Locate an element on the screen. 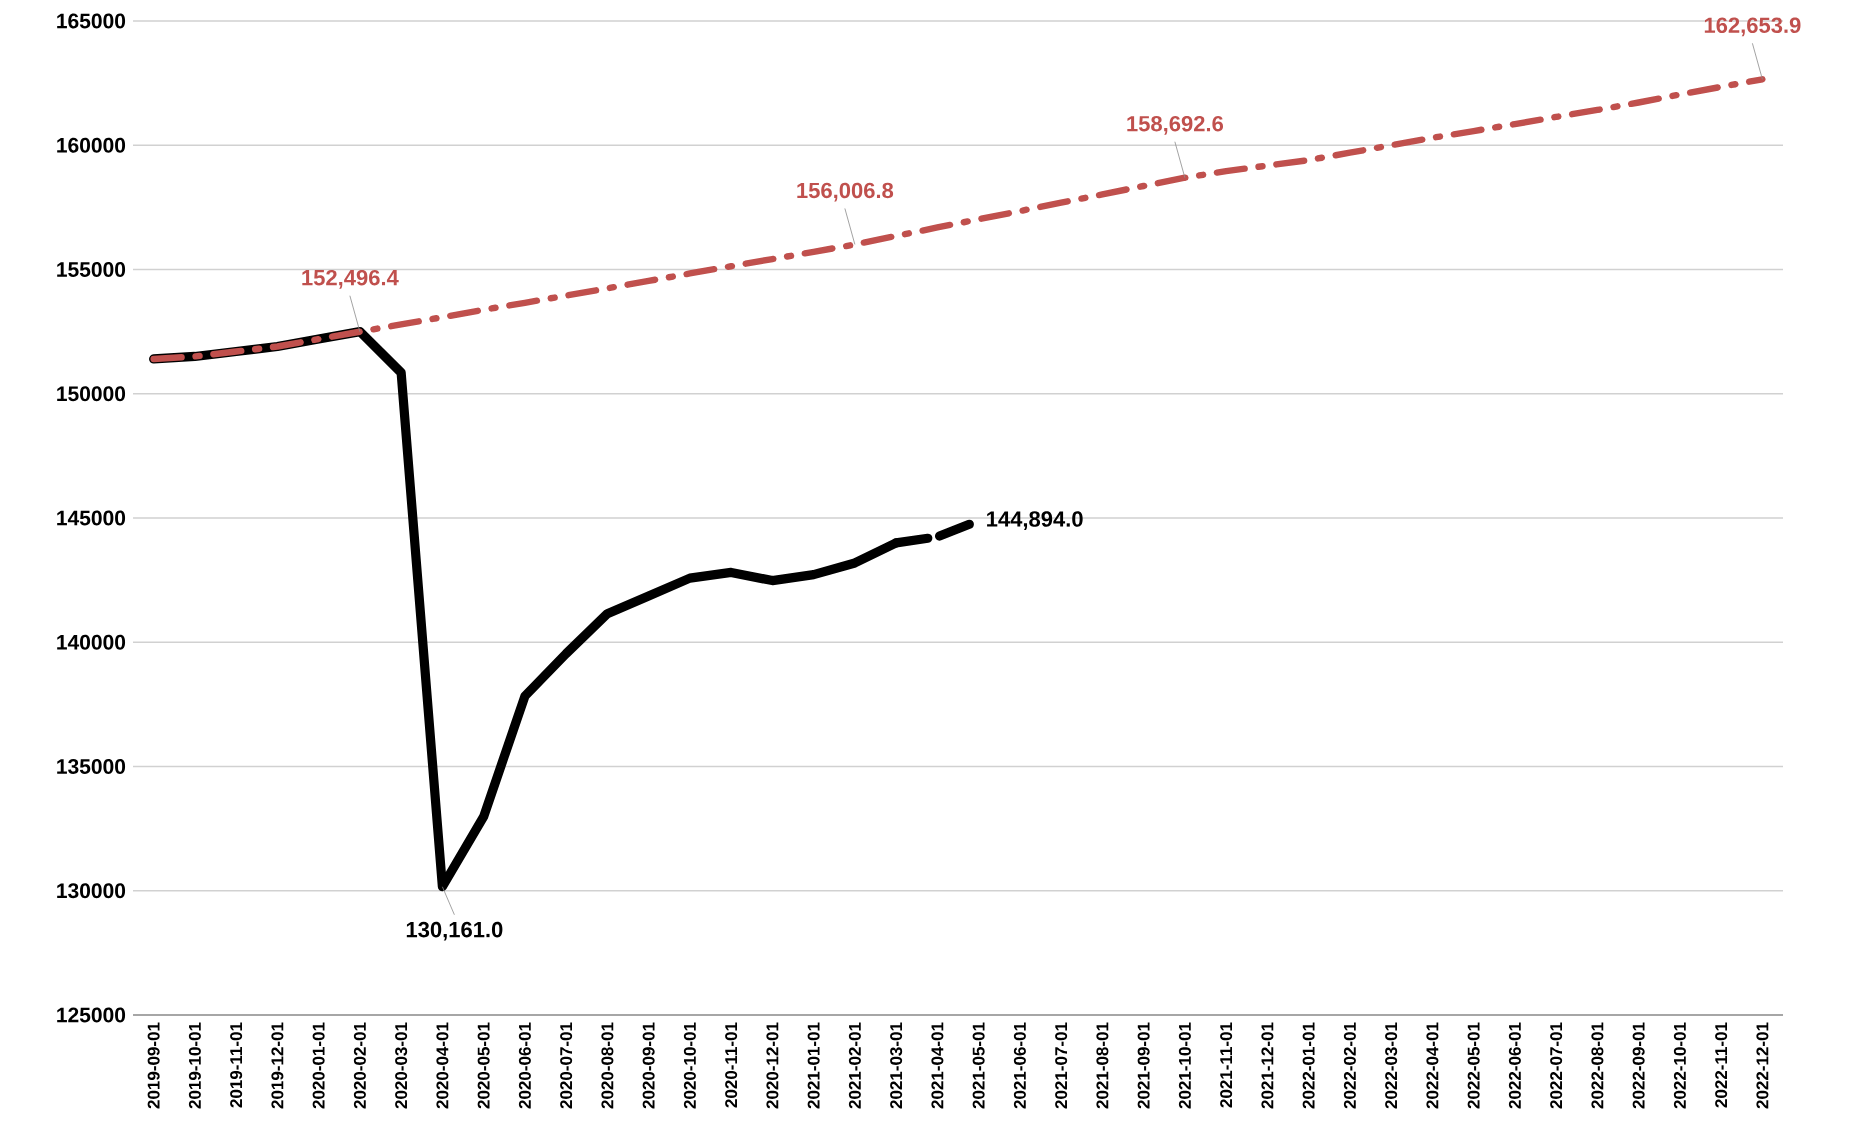  data-label: 130,161.0 is located at coordinates (454, 931).